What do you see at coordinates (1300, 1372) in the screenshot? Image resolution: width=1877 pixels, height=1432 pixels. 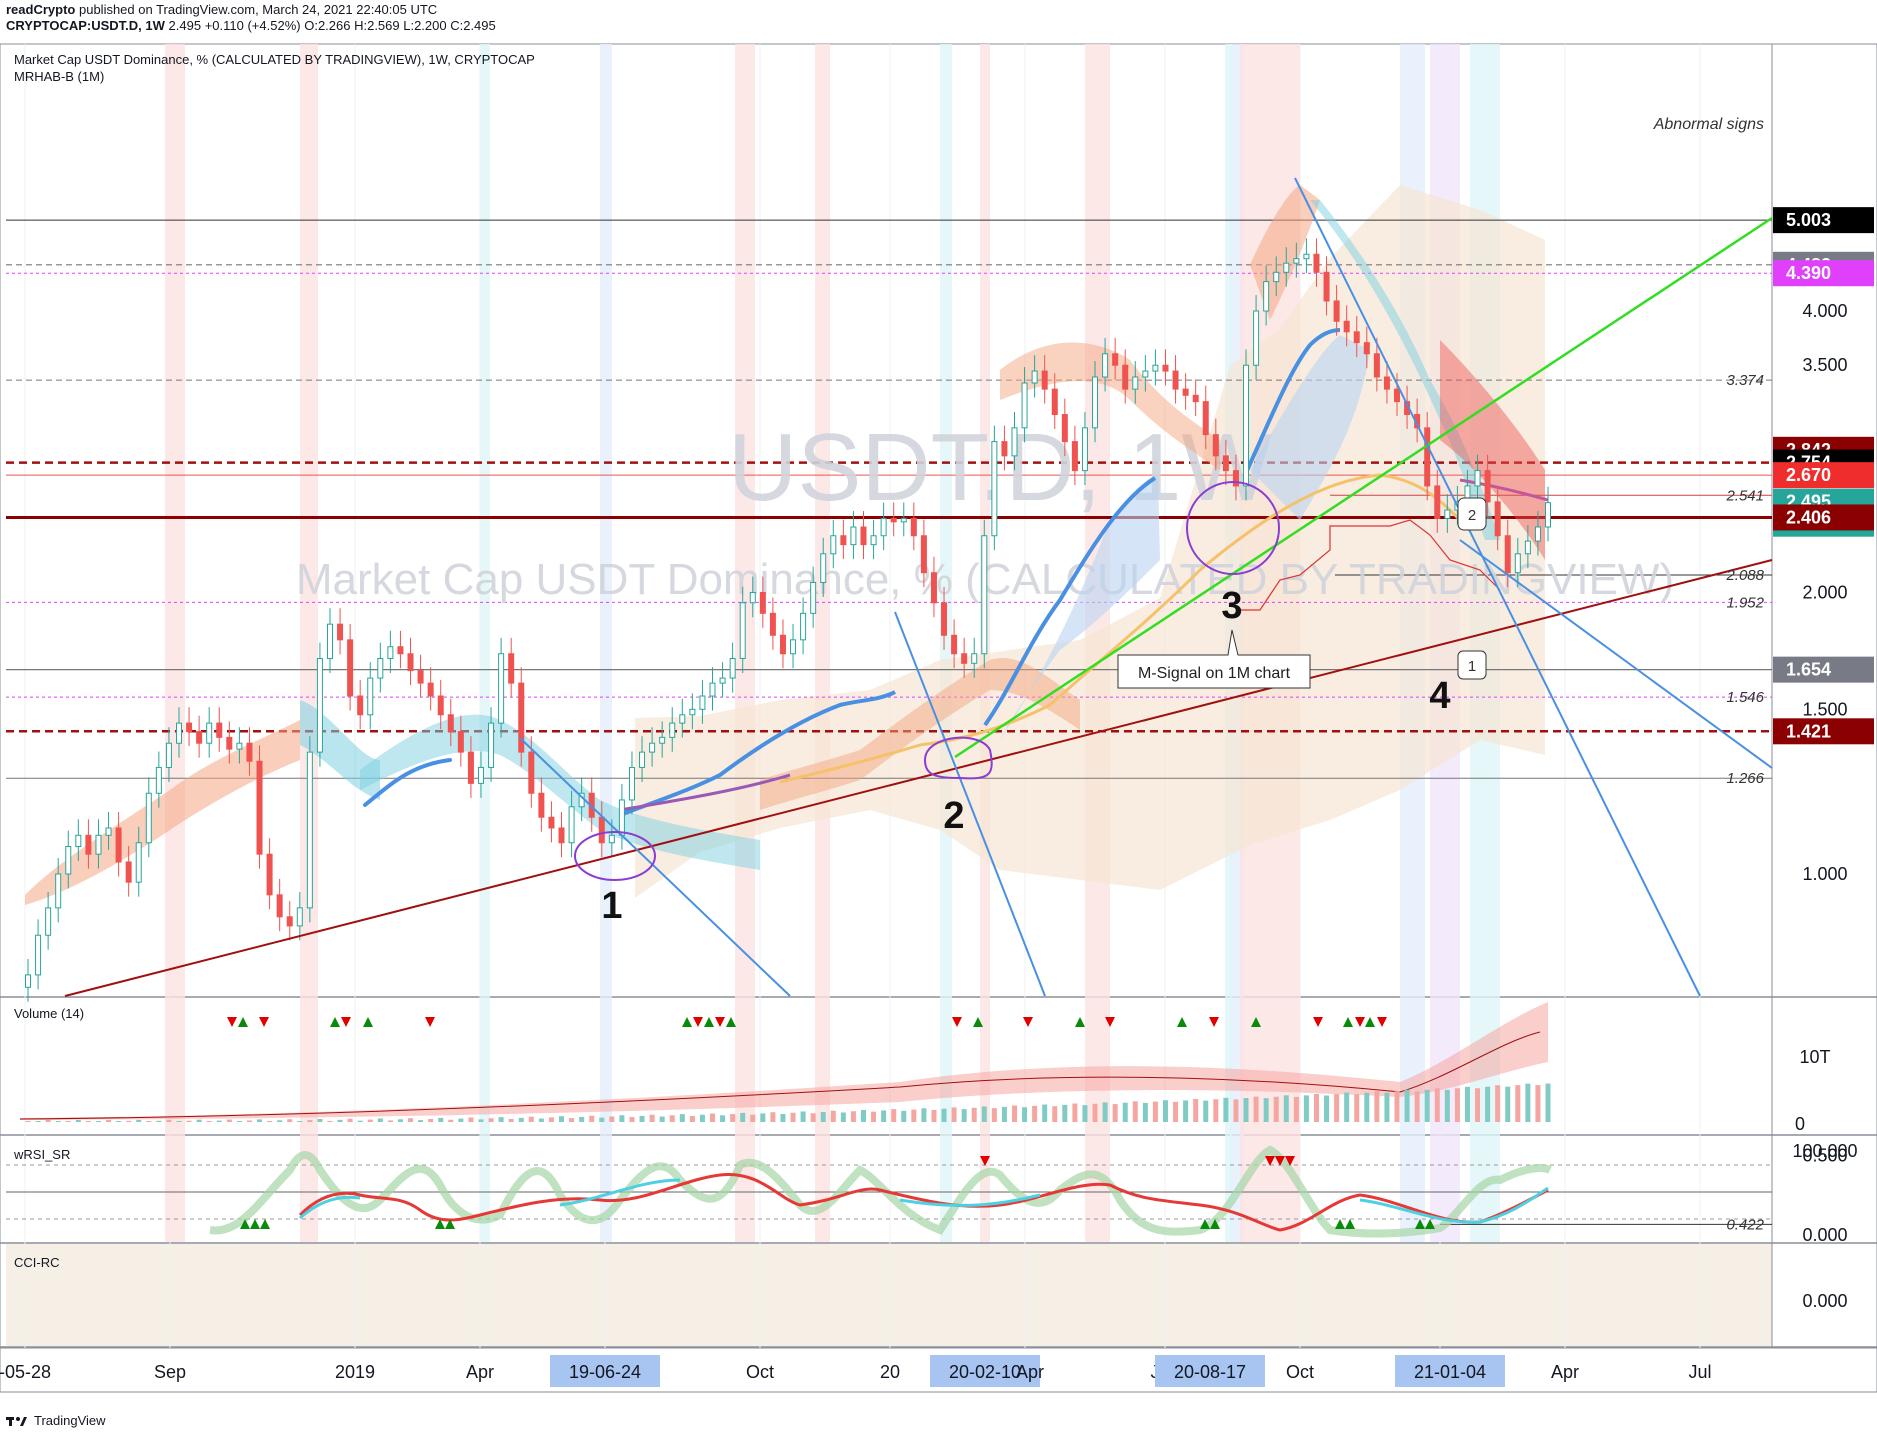 I see `time-axis-label: Oct` at bounding box center [1300, 1372].